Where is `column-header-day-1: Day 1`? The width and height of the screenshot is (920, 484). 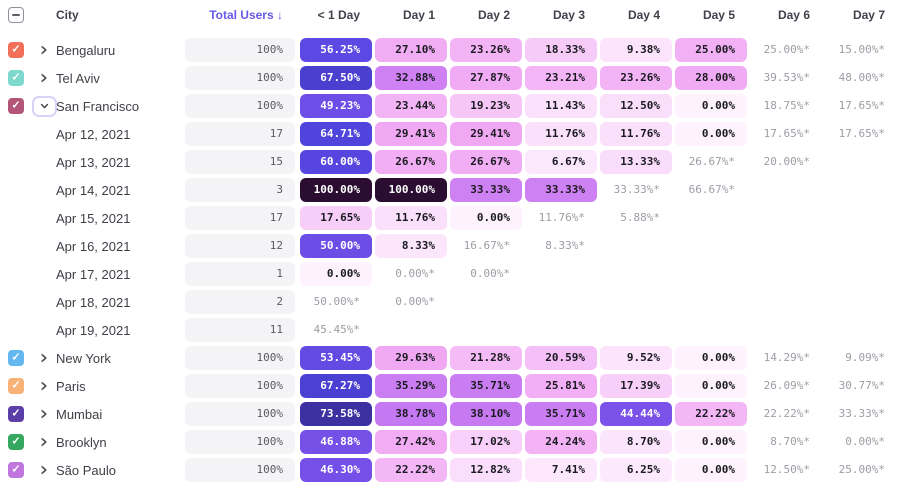 column-header-day-1: Day 1 is located at coordinates (418, 15).